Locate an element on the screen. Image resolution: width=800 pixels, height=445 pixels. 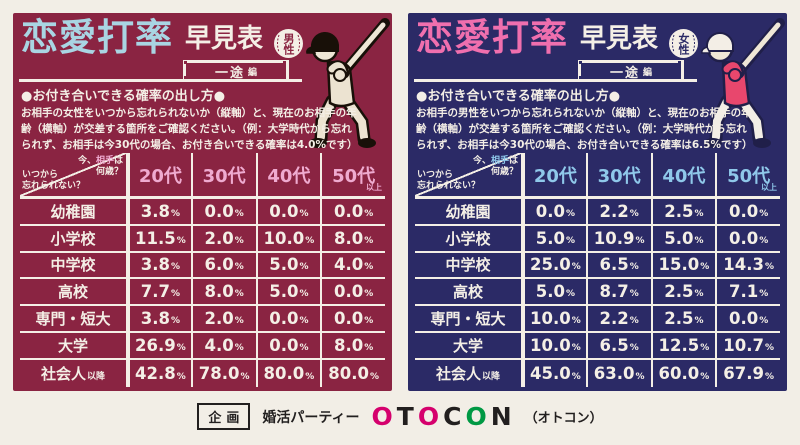
rate-cell: 45.0% is located at coordinates (553, 373).